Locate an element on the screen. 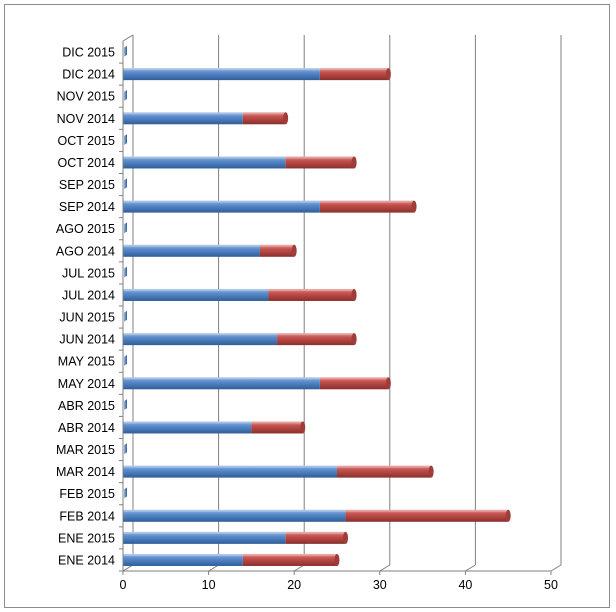 The height and width of the screenshot is (612, 616). x-tick-label-50: 50 is located at coordinates (551, 585).